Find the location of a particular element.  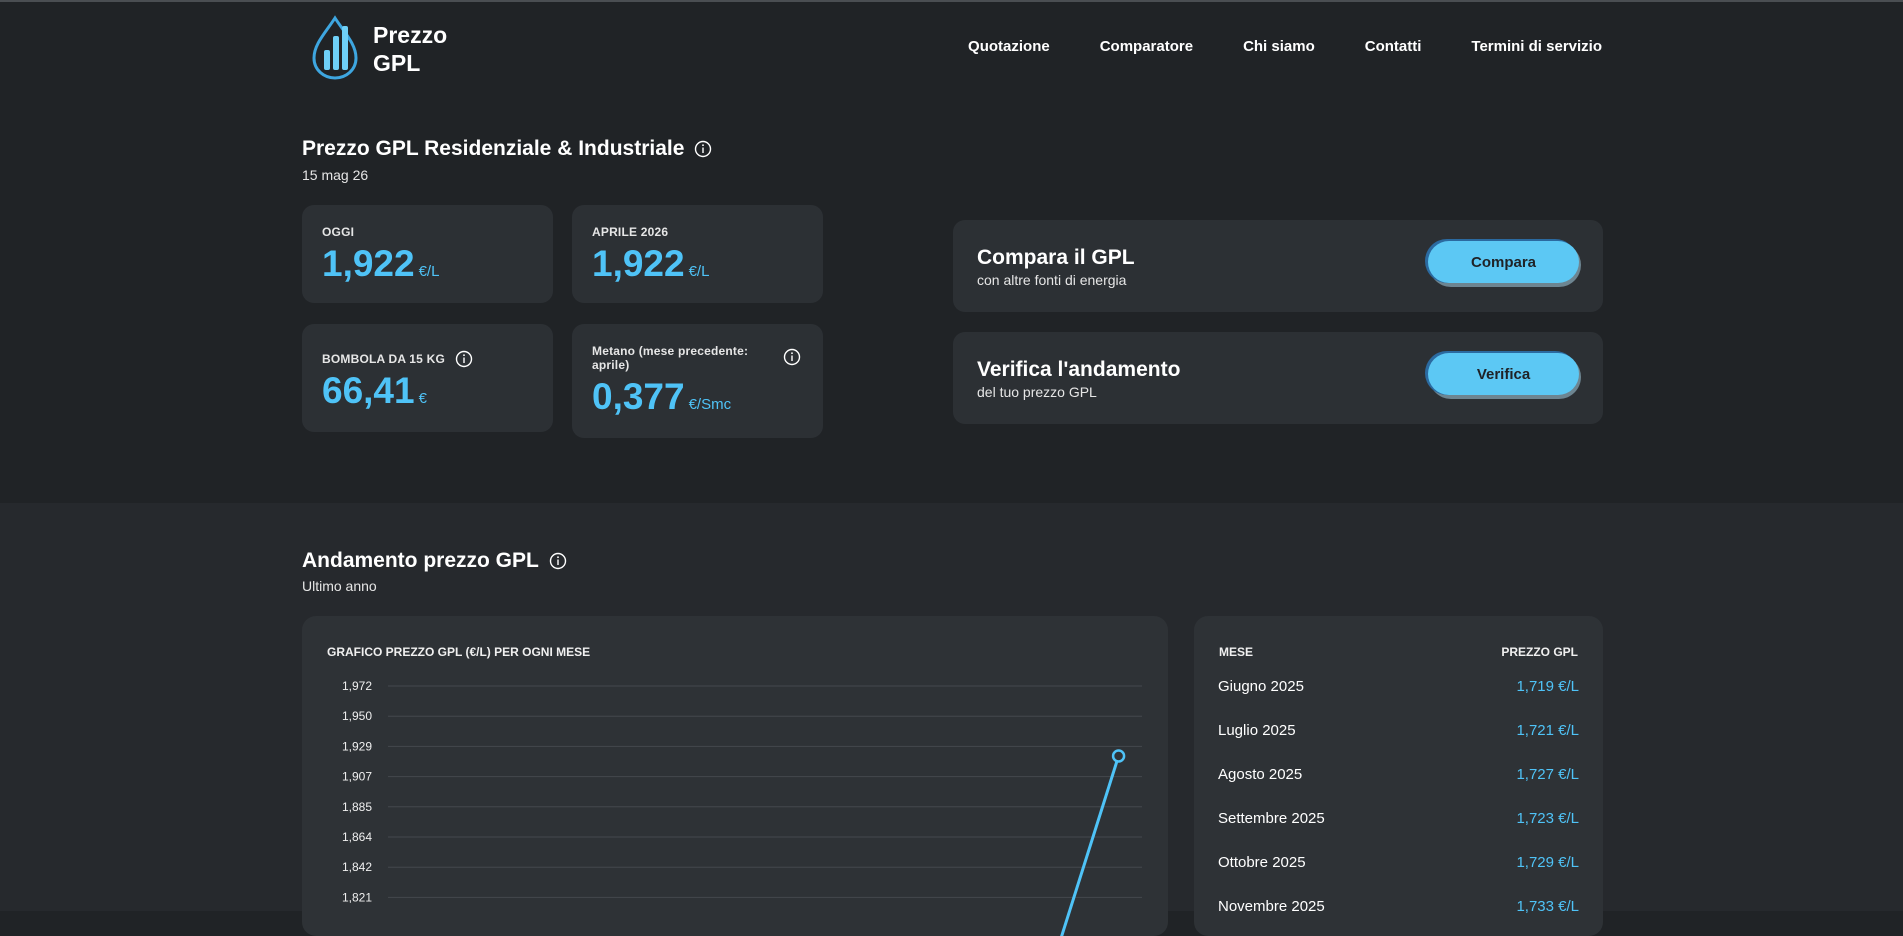

verify-button-wrap: Verifica is located at coordinates (1504, 375).